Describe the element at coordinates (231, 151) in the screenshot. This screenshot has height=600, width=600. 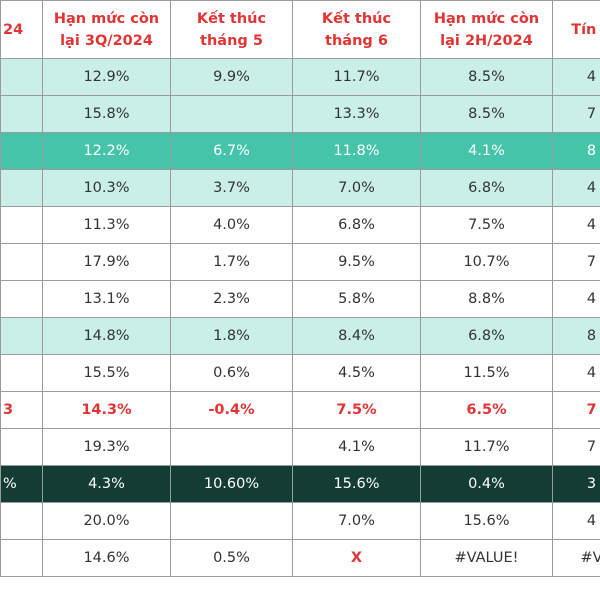
I see `table-cell: 6.7%` at that location.